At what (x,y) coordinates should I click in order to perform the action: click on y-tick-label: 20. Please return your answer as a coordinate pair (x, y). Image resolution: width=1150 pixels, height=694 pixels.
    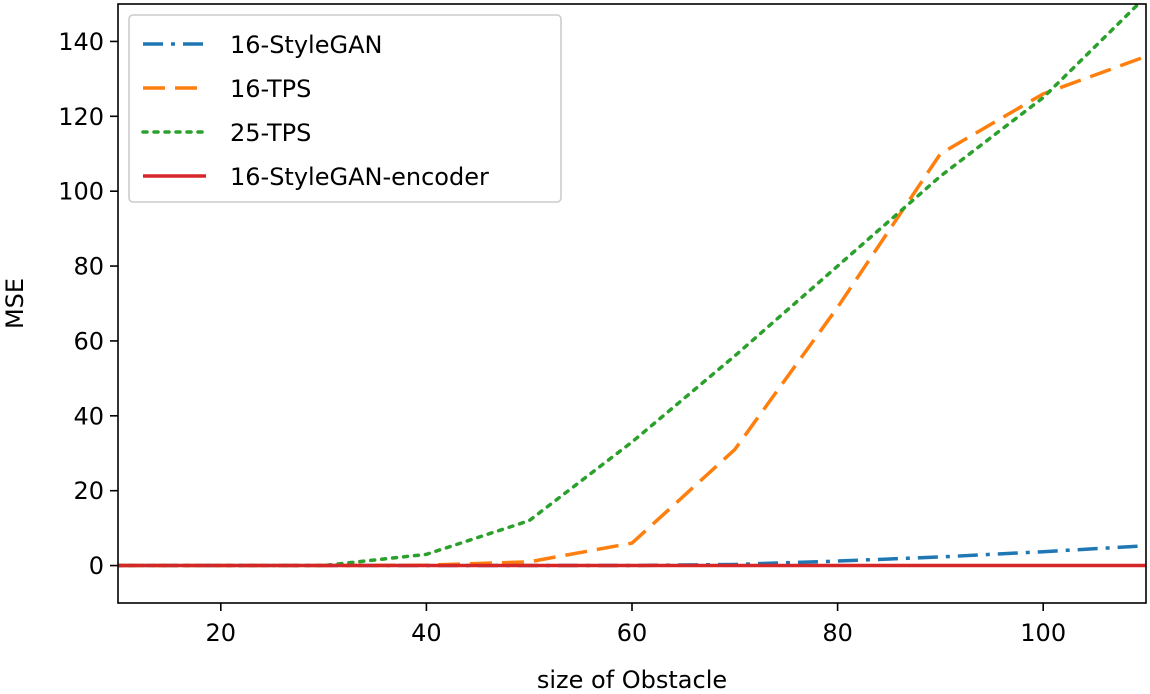
    Looking at the image, I should click on (88, 491).